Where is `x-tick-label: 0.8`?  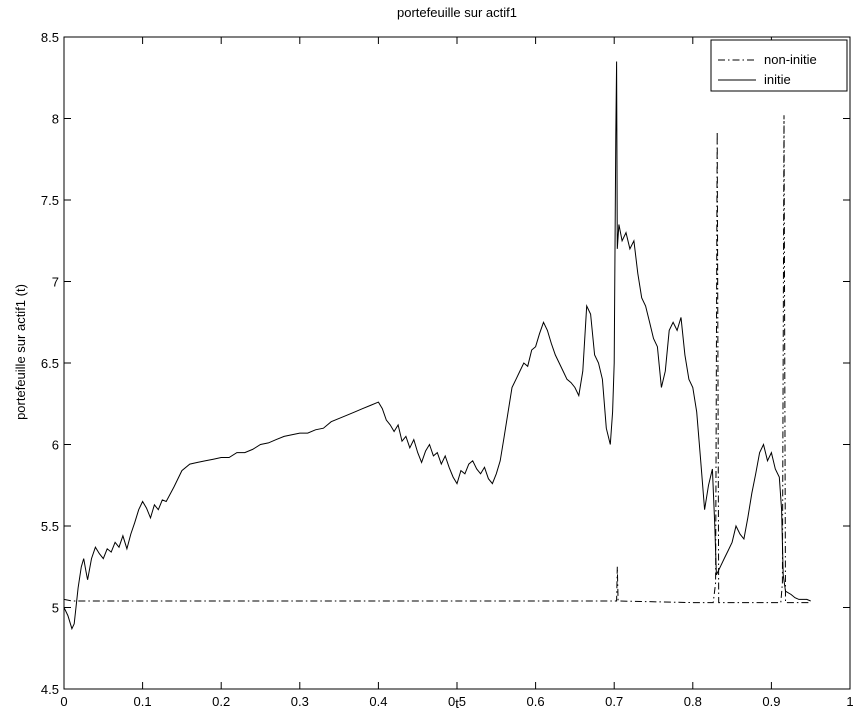 x-tick-label: 0.8 is located at coordinates (693, 701).